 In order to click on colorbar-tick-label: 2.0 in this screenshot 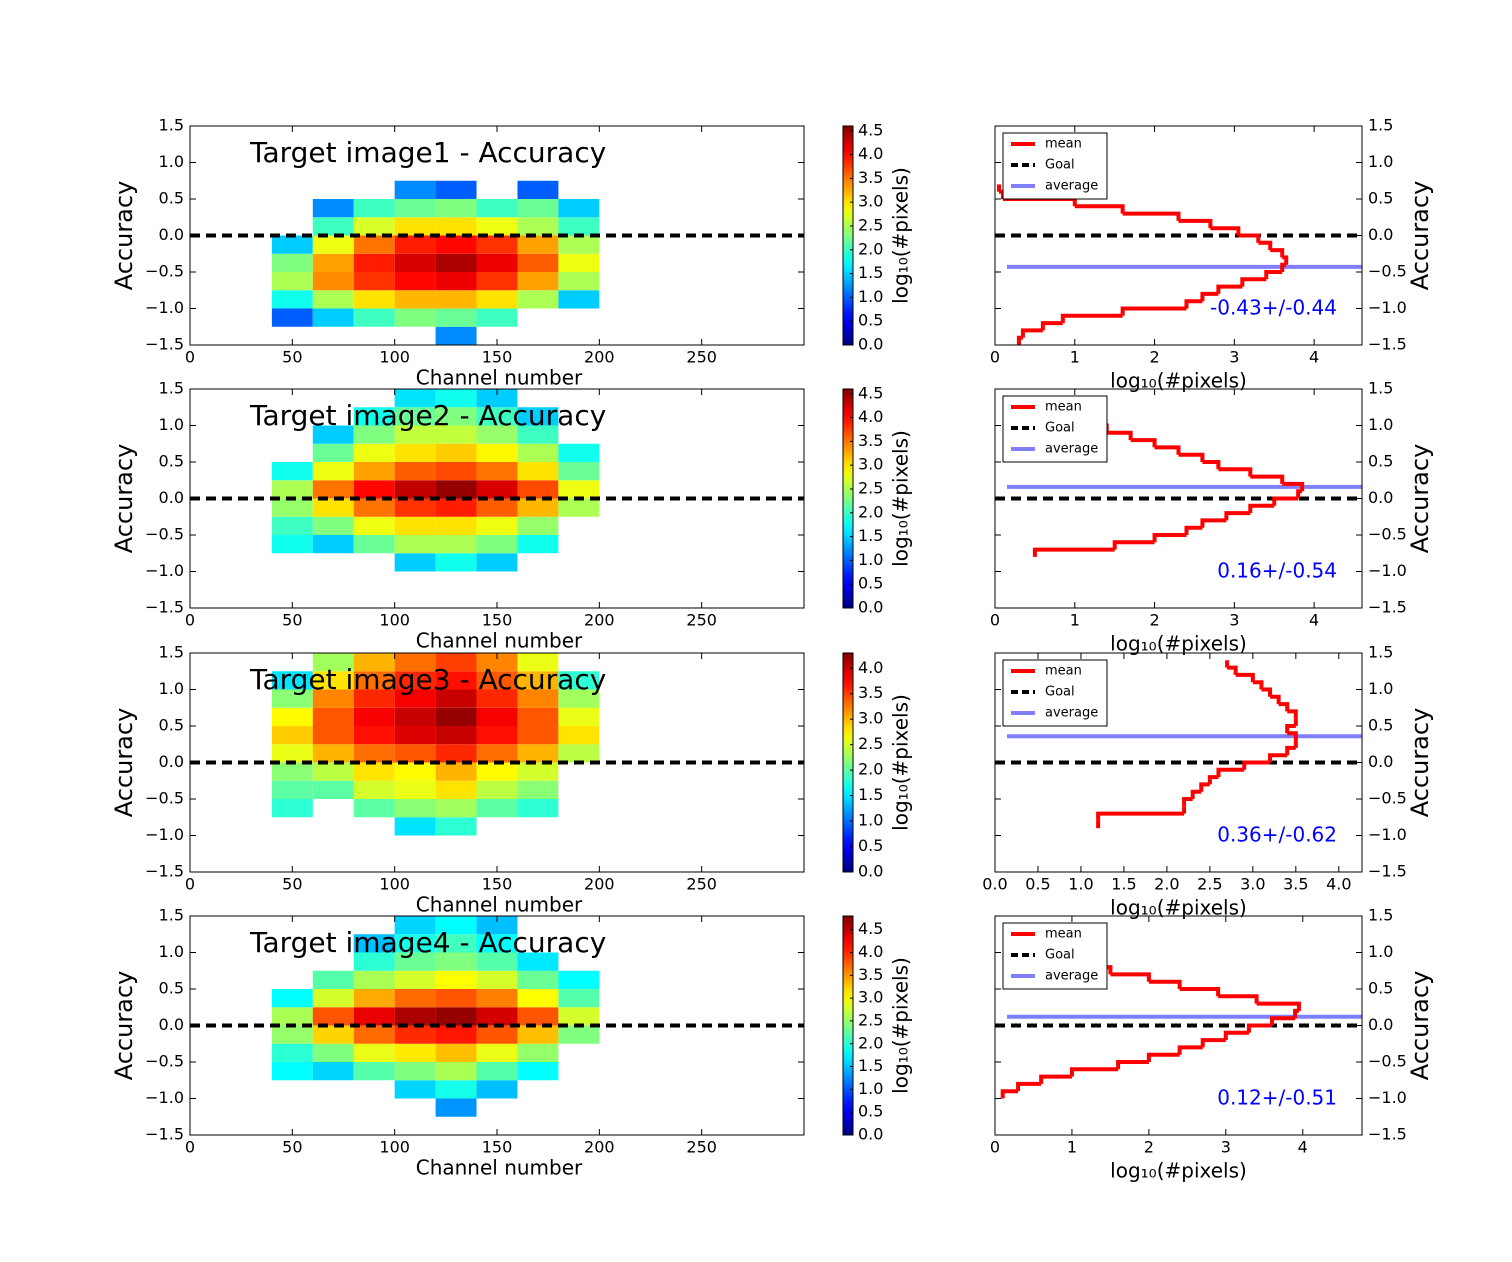, I will do `click(870, 248)`.